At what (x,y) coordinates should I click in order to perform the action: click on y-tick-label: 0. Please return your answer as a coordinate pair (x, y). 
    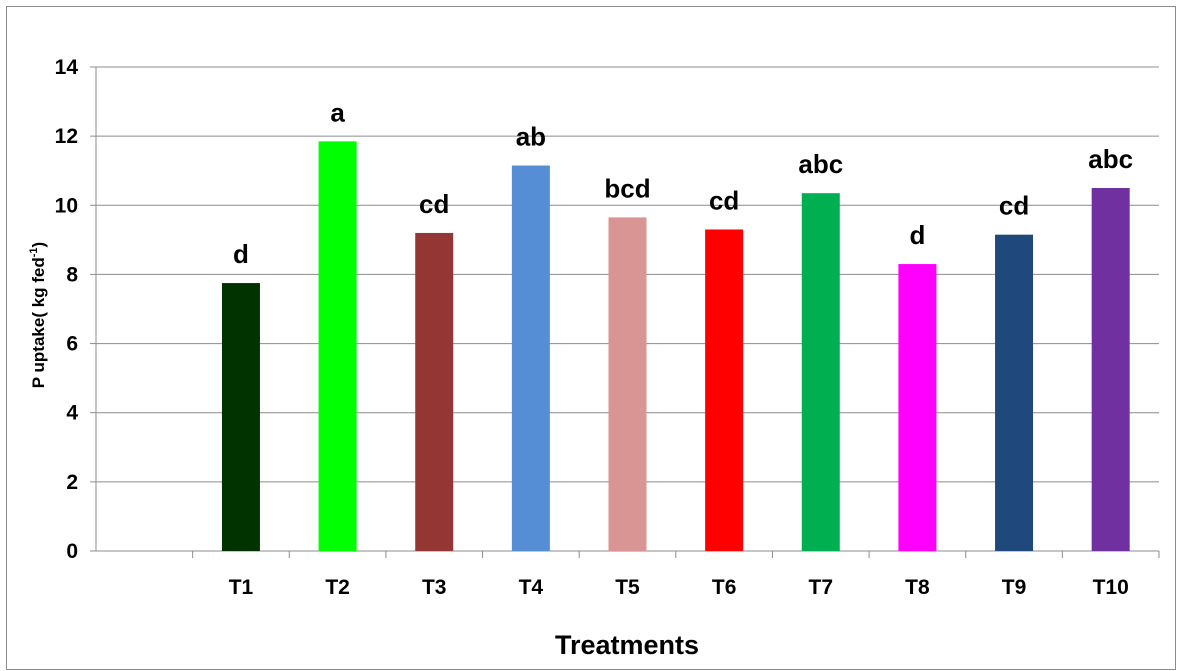
    Looking at the image, I should click on (72, 551).